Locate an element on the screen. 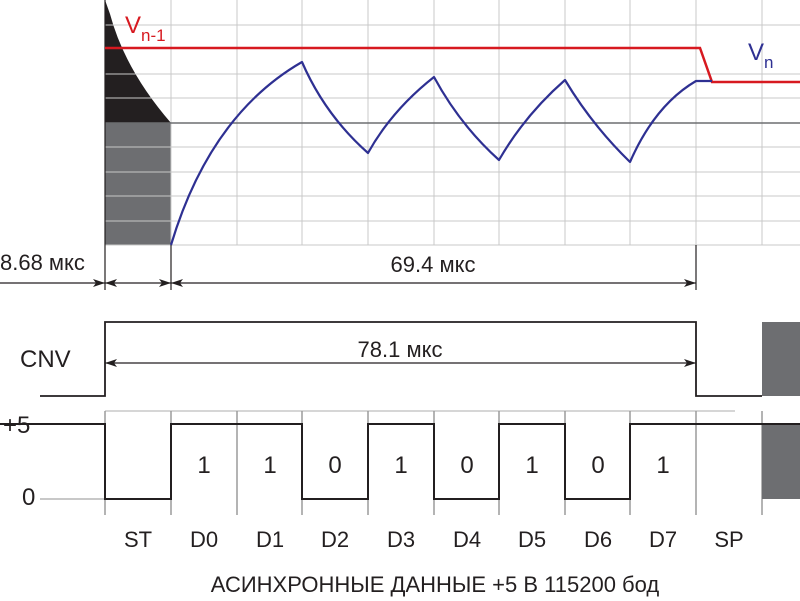  data-gray-block is located at coordinates (781, 461).